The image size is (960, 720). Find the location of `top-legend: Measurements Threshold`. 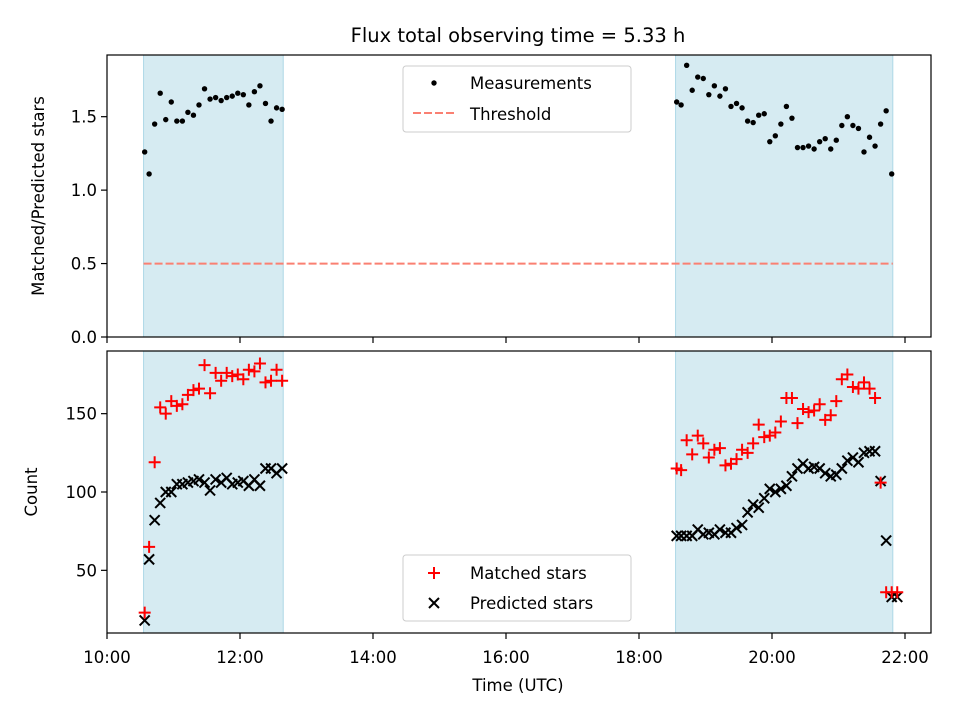

top-legend: Measurements Threshold is located at coordinates (517, 99).